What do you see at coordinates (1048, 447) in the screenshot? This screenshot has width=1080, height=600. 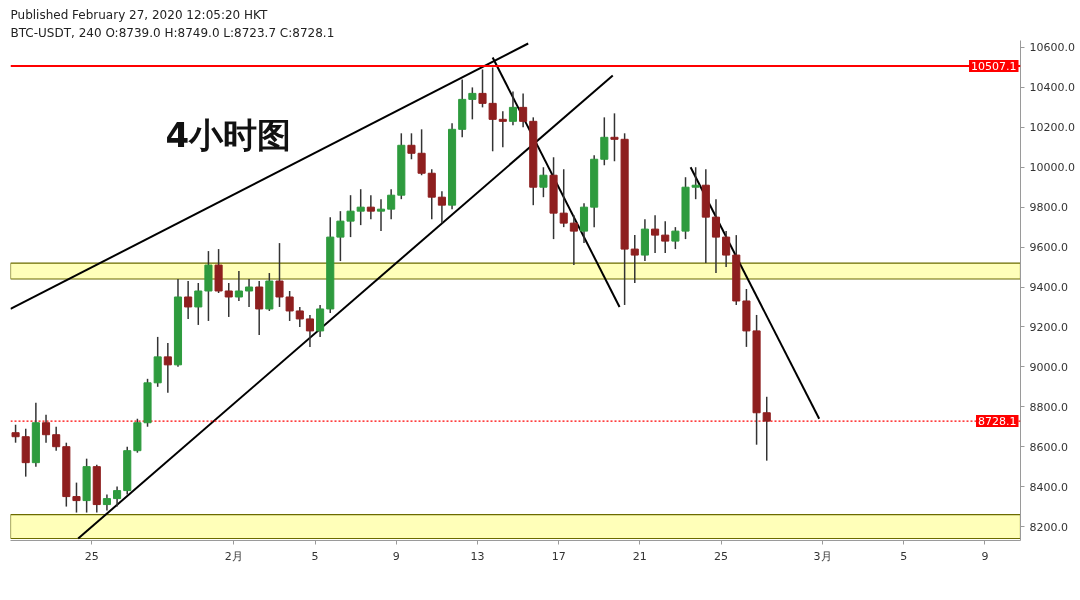 I see `y-tick-label: 8600.0` at bounding box center [1048, 447].